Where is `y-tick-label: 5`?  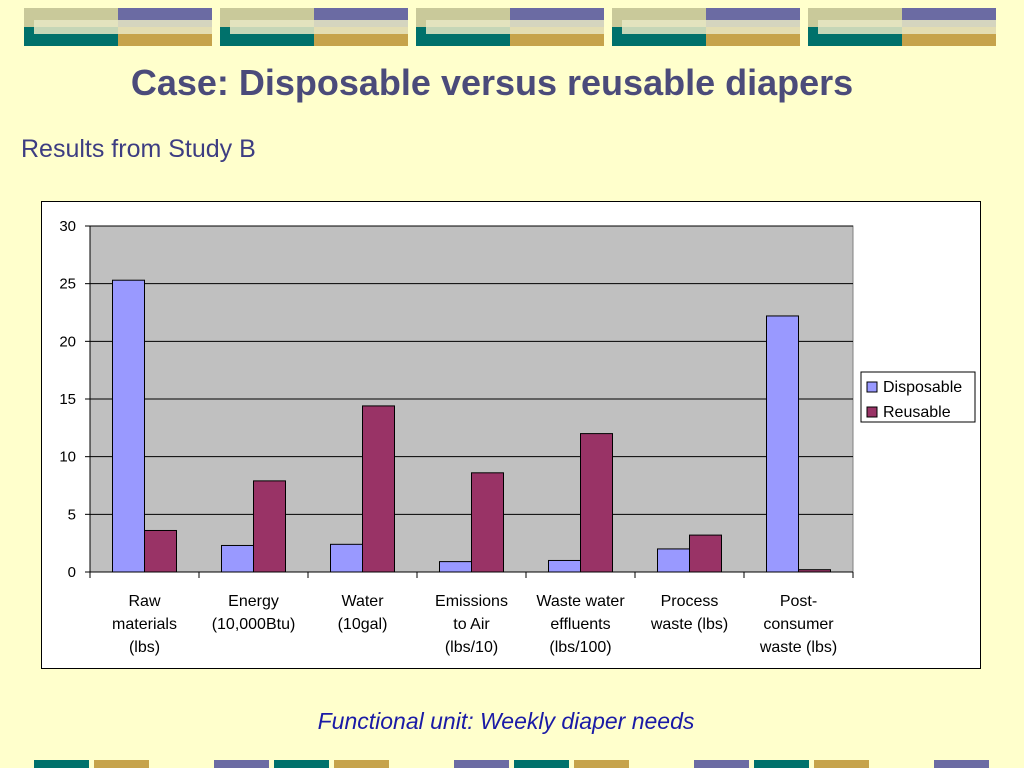 y-tick-label: 5 is located at coordinates (72, 514).